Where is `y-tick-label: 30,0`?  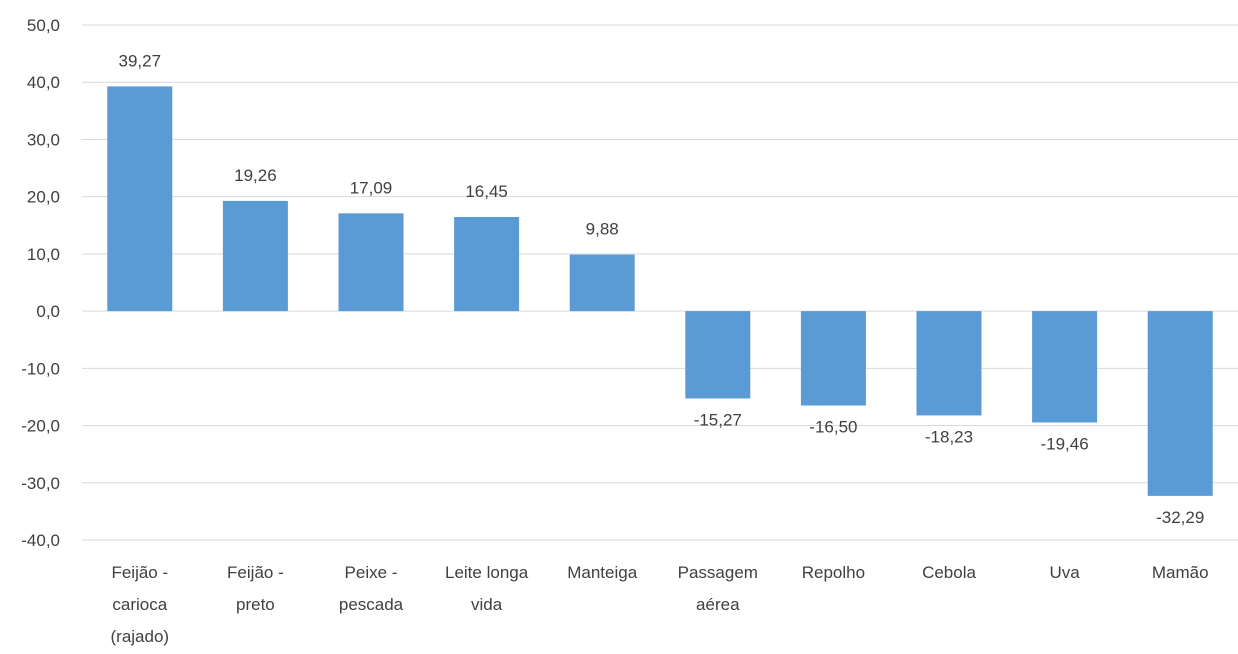
y-tick-label: 30,0 is located at coordinates (43, 139).